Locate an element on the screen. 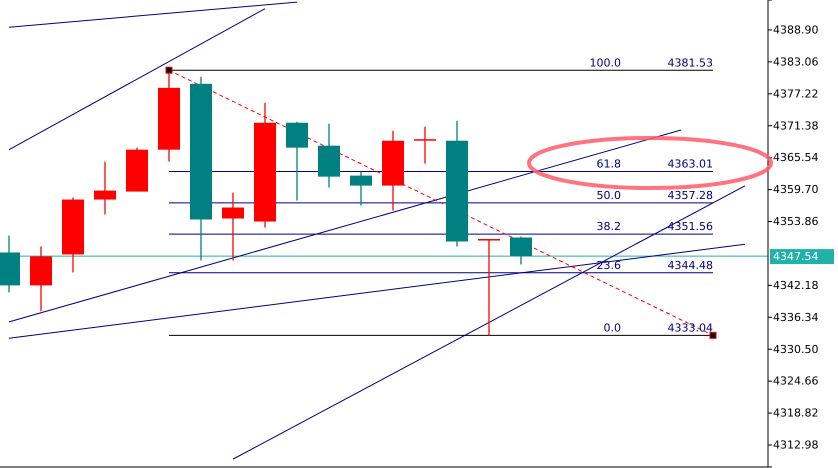 The image size is (838, 468). series-label: 23.6 is located at coordinates (608, 265).